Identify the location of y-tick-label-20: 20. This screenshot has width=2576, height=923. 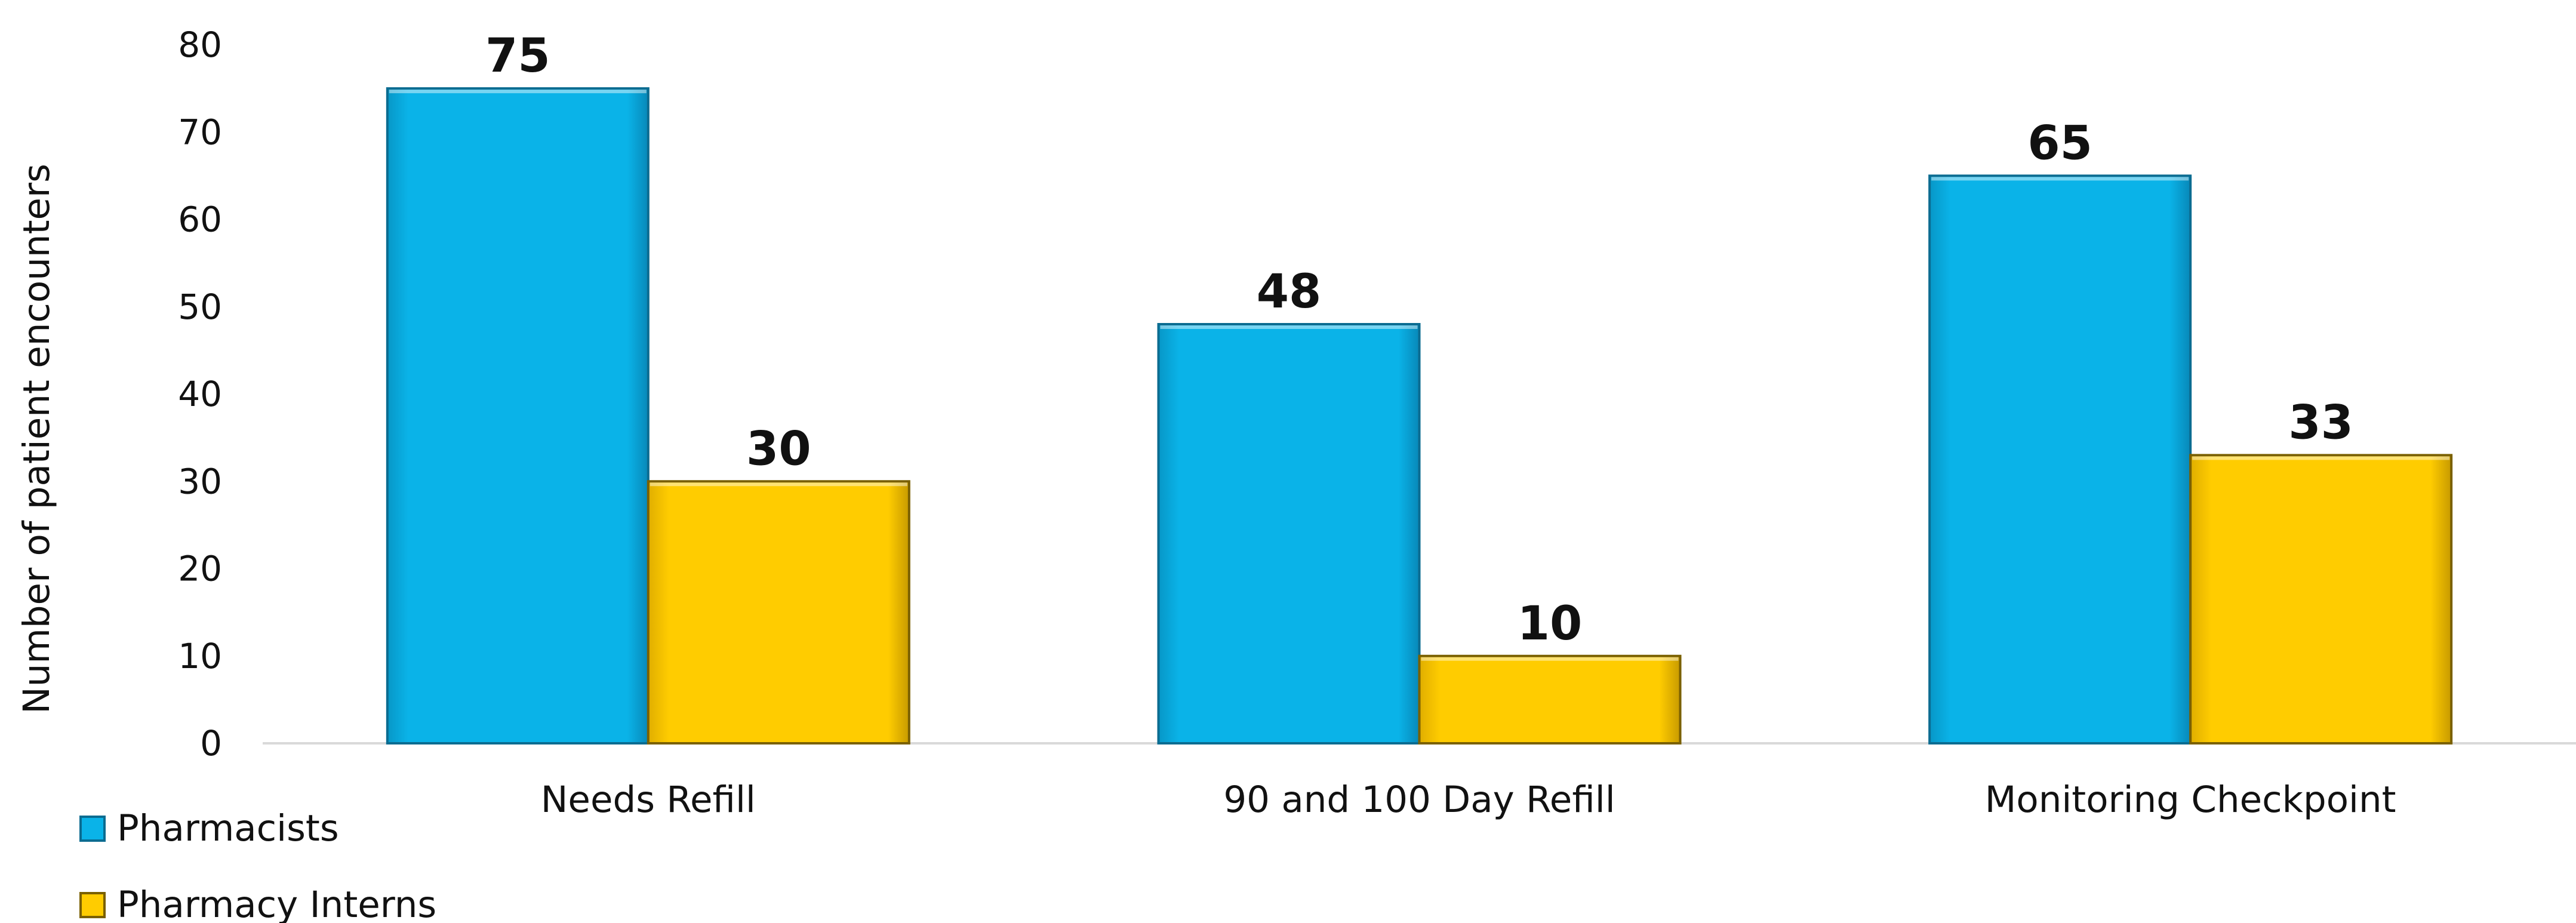
(200, 569).